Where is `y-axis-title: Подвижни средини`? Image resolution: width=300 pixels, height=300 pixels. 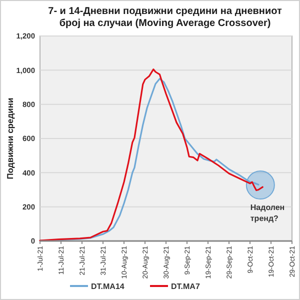
y-axis-title: Подвижни средини is located at coordinates (9, 139).